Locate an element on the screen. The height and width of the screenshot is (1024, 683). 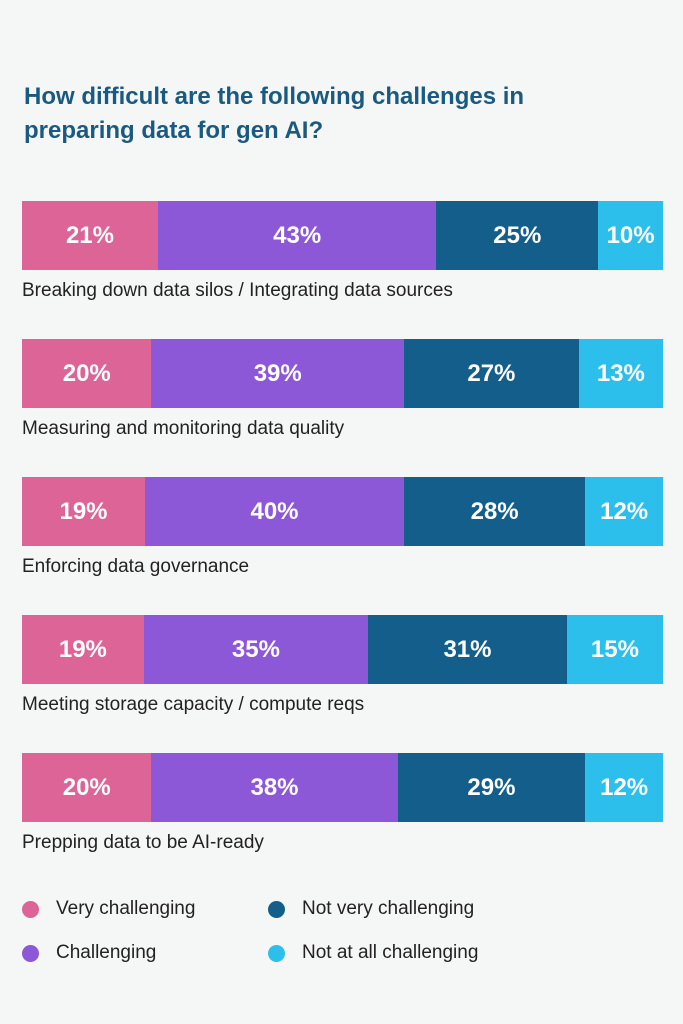
data-label: 31% is located at coordinates (467, 649).